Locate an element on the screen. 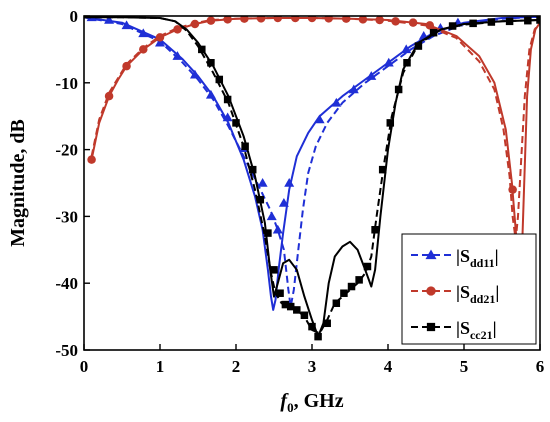 The height and width of the screenshot is (422, 550). legend-entry-sdd11: |Sdd11| is located at coordinates (455, 258).